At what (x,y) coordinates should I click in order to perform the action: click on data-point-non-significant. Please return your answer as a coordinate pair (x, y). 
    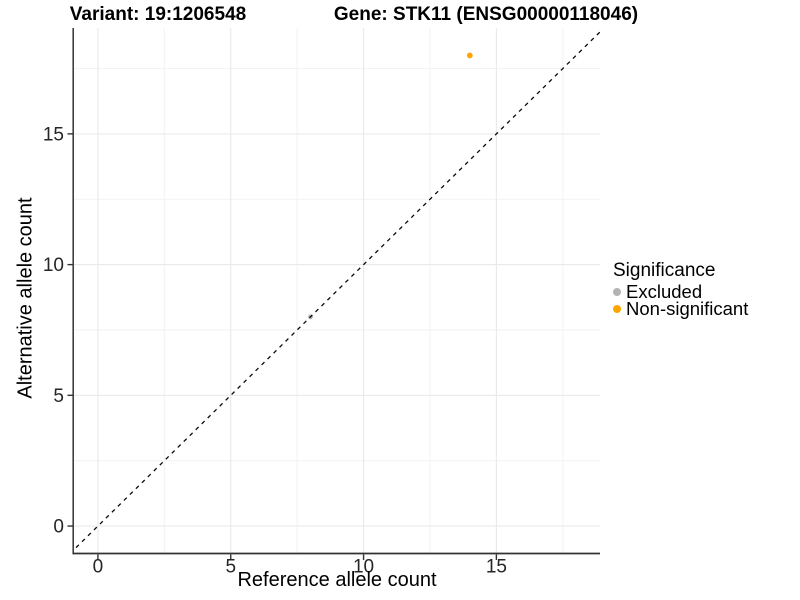
    Looking at the image, I should click on (469, 55).